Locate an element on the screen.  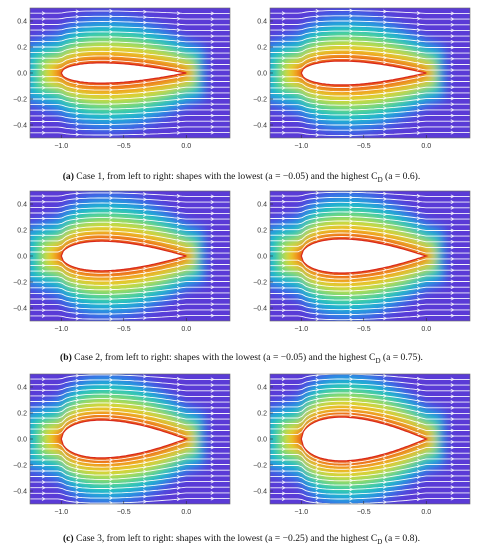
x-tick-label: −1.0 is located at coordinates (61, 512).